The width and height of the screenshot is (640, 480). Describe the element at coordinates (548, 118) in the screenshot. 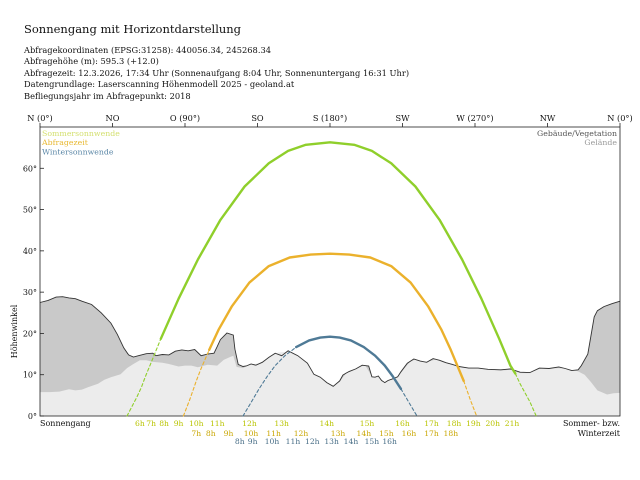

I see `x-tick-label: NW` at that location.